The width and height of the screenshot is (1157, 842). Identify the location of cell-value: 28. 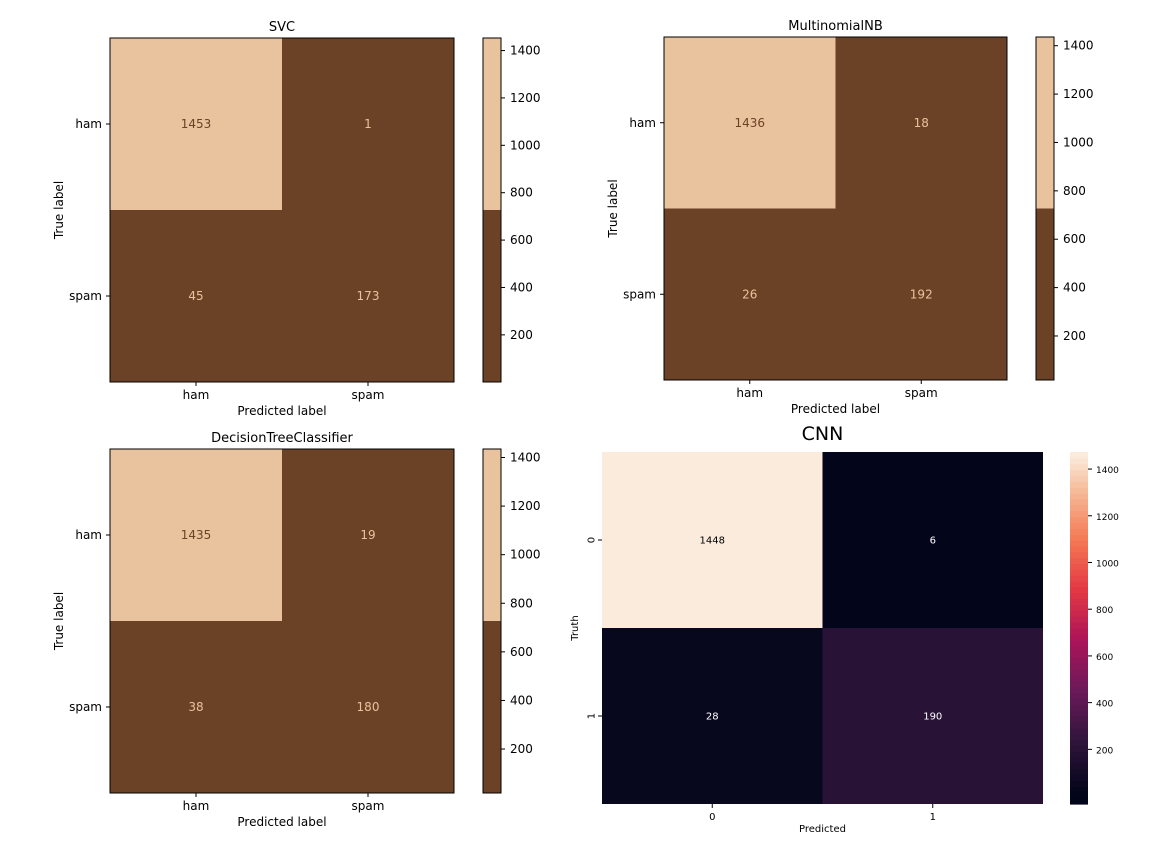
(712, 717).